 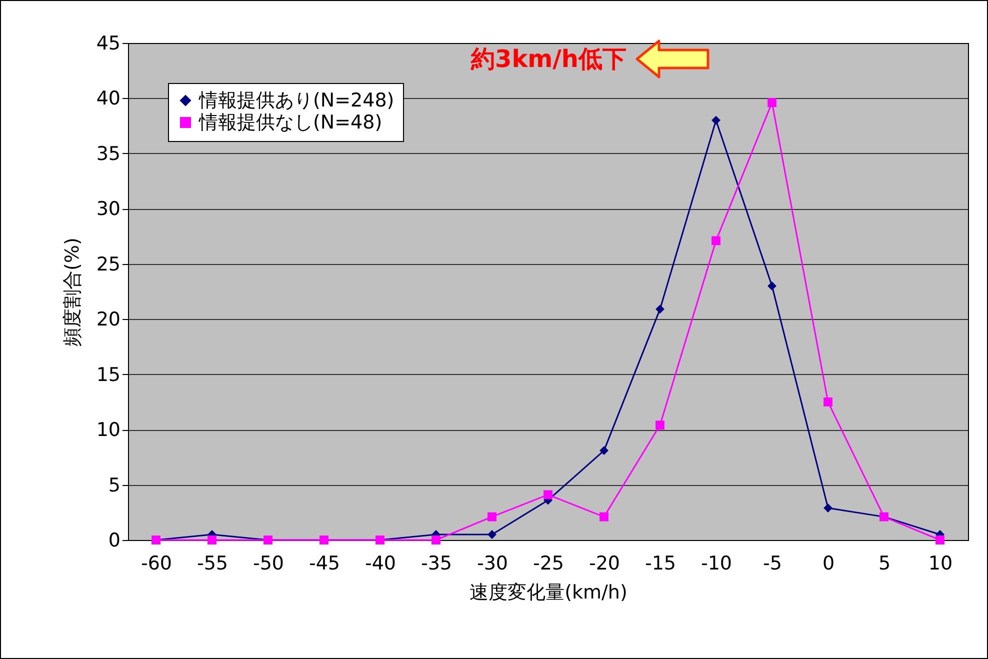 I want to click on x-axis-title: 速度変化量(km/h), so click(x=549, y=593).